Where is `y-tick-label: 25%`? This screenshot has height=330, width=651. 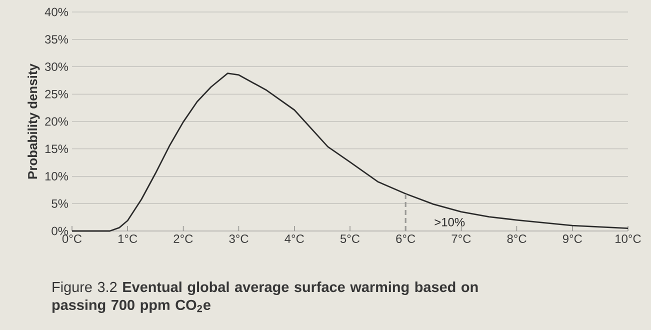
y-tick-label: 25% is located at coordinates (56, 94).